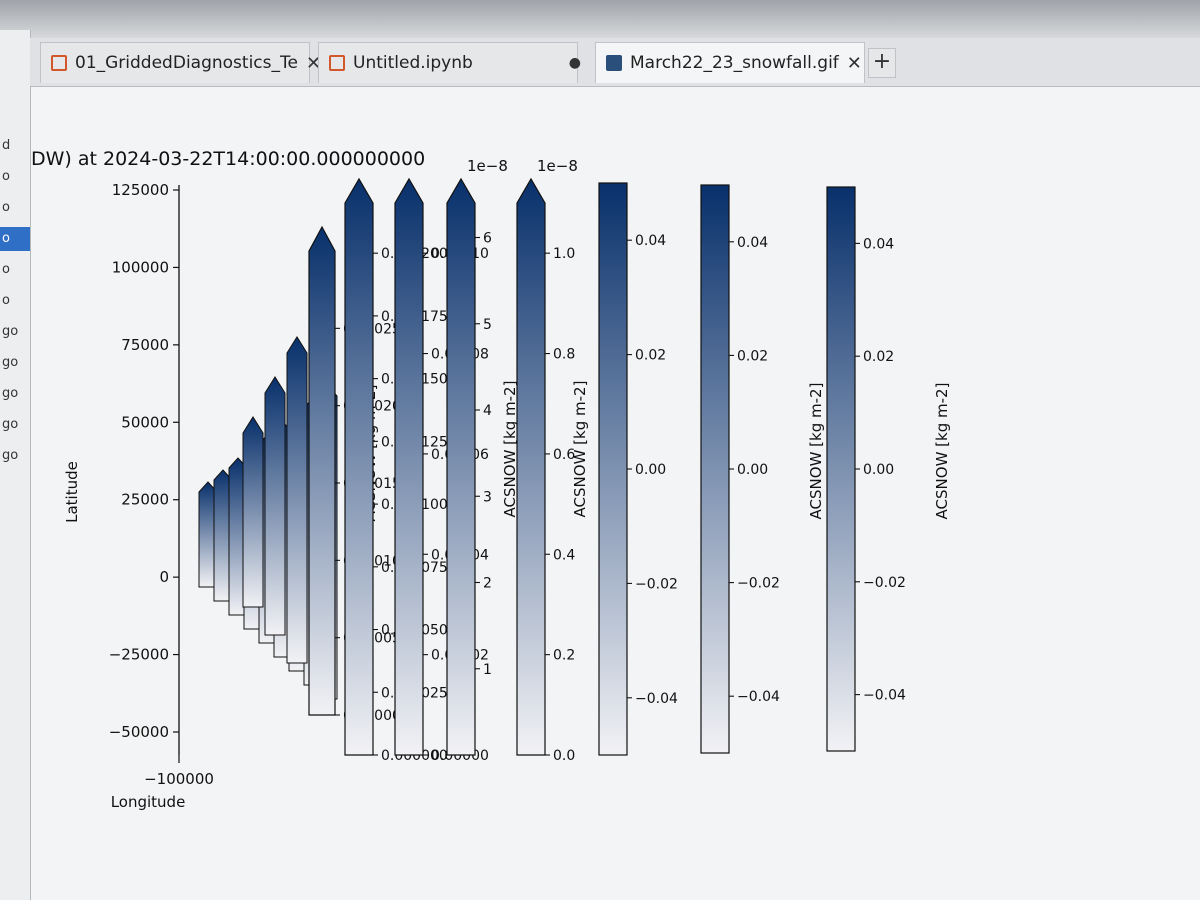 This screenshot has height=900, width=1200. I want to click on tab-label: March22_23_snowfall.gif, so click(734, 63).